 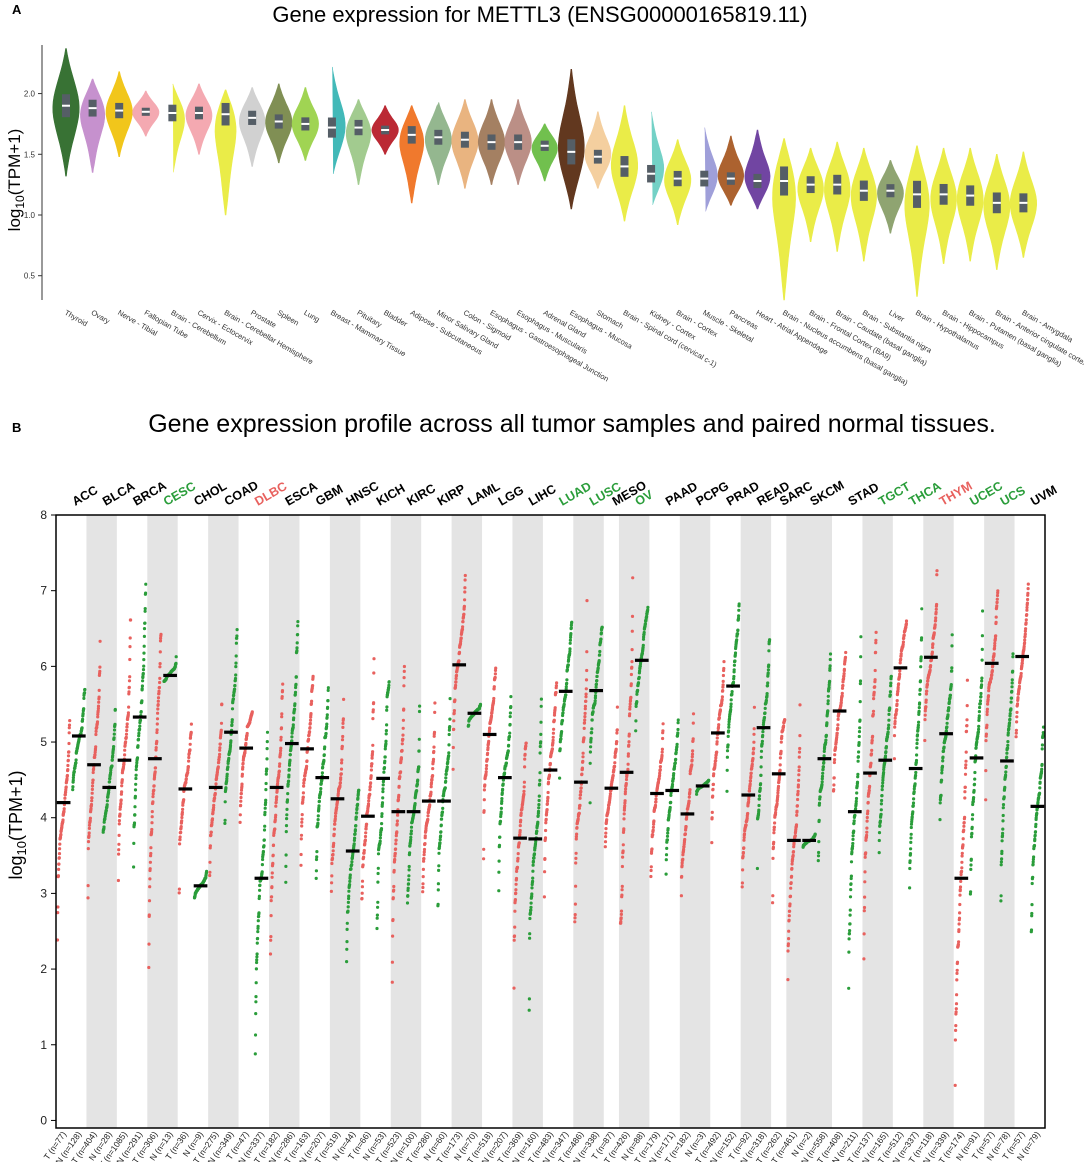 I want to click on cancer-label: UVM, so click(x=1043, y=496).